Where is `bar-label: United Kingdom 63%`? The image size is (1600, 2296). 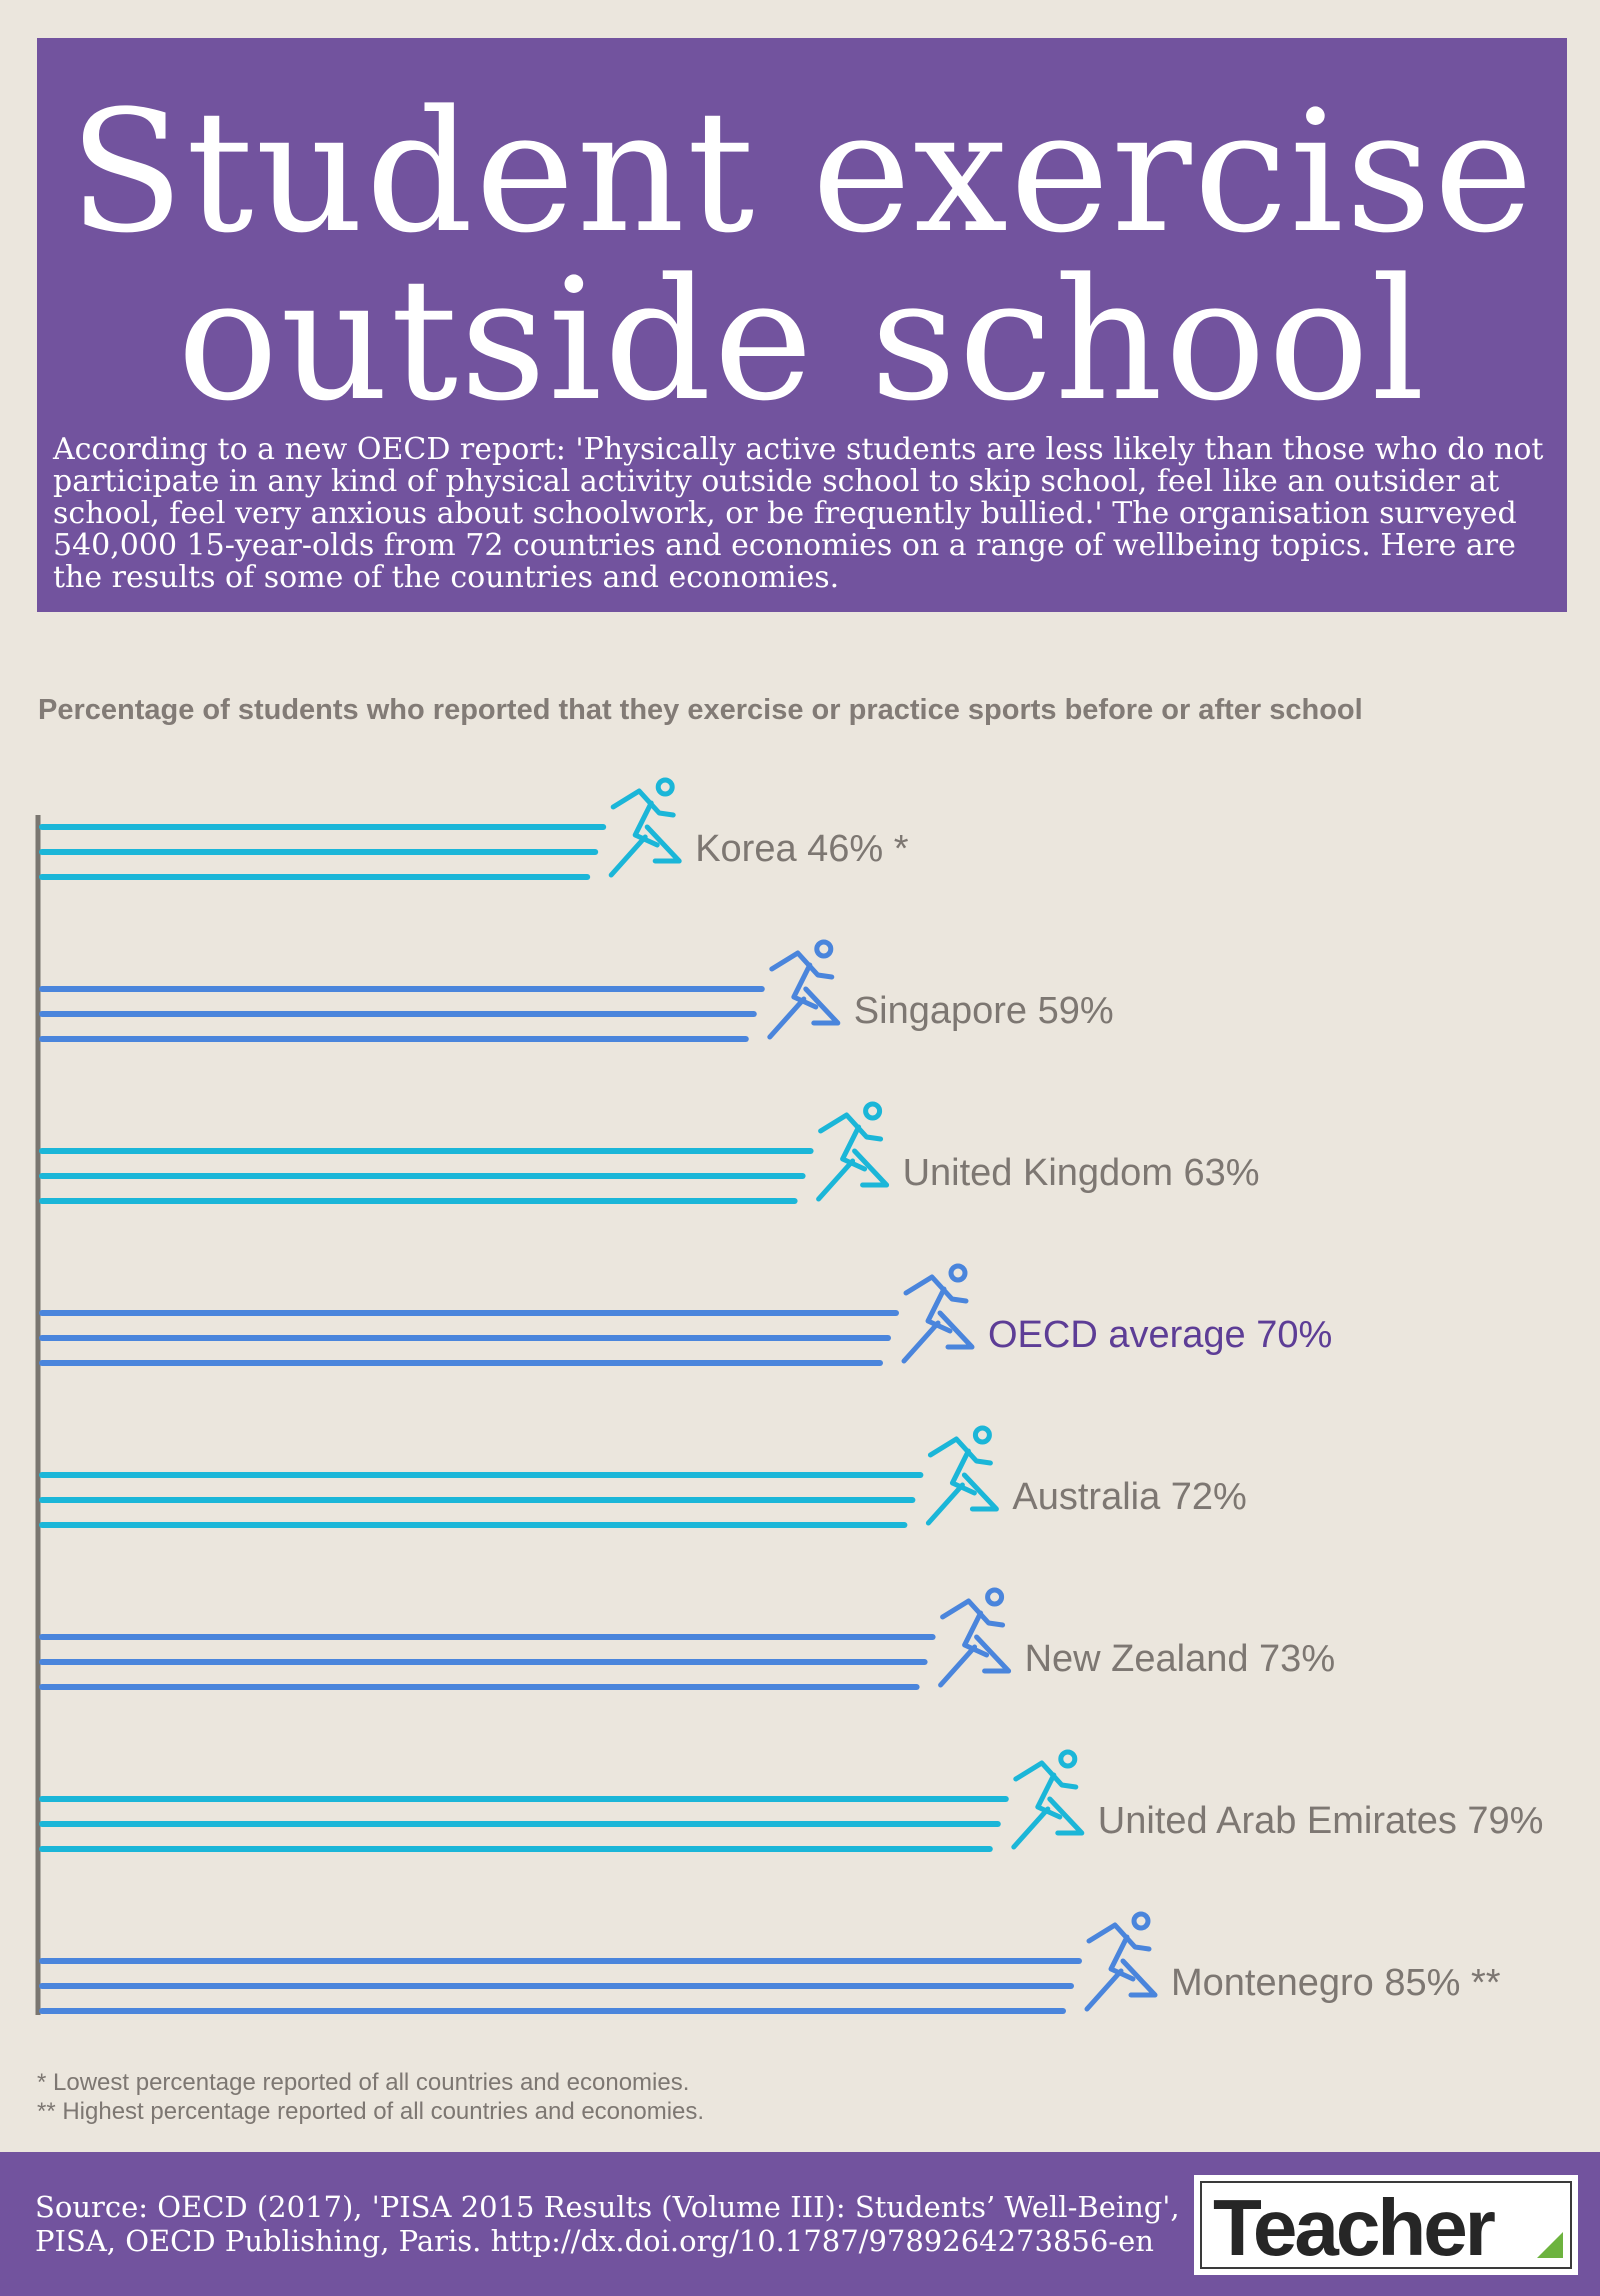 bar-label: United Kingdom 63% is located at coordinates (1081, 1173).